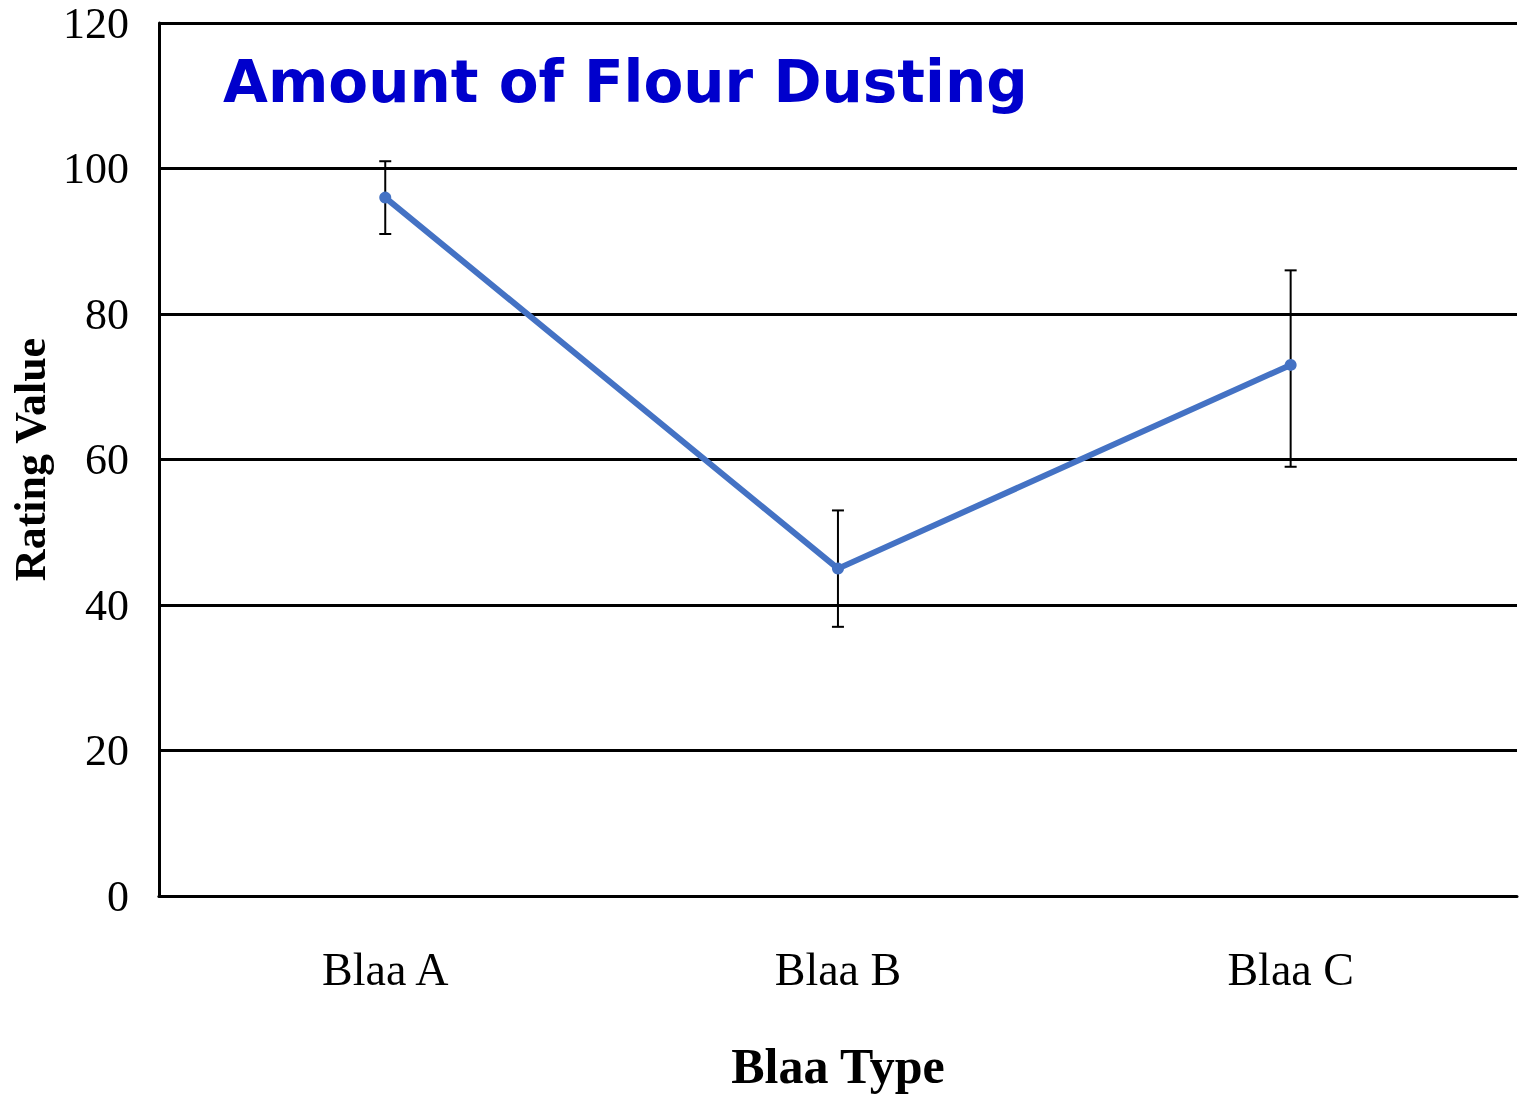 This screenshot has width=1525, height=1096. What do you see at coordinates (106, 750) in the screenshot?
I see `y-tick-label: 20` at bounding box center [106, 750].